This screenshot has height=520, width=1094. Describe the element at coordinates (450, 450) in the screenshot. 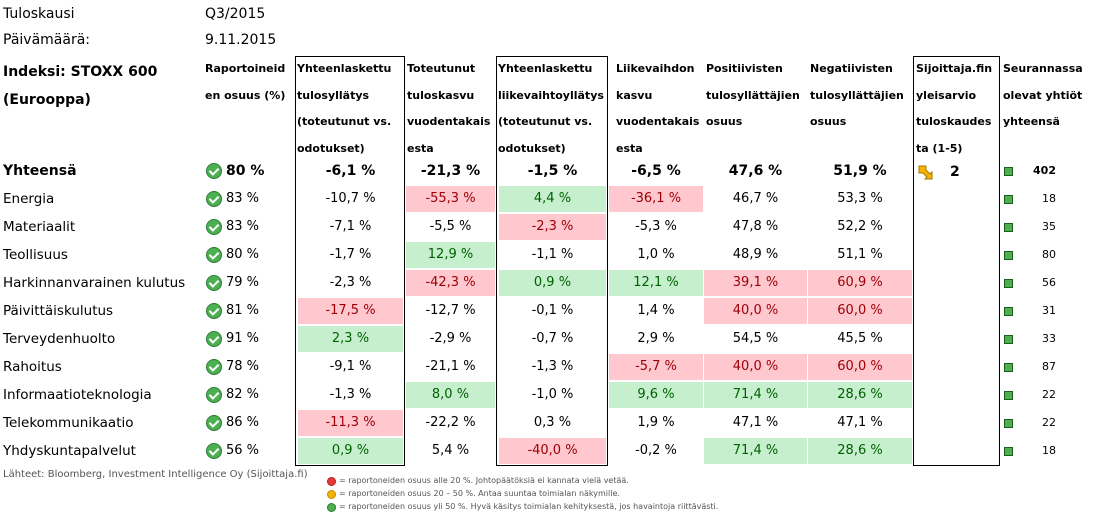

I see `cell-earn-growth: 5,4 %` at that location.